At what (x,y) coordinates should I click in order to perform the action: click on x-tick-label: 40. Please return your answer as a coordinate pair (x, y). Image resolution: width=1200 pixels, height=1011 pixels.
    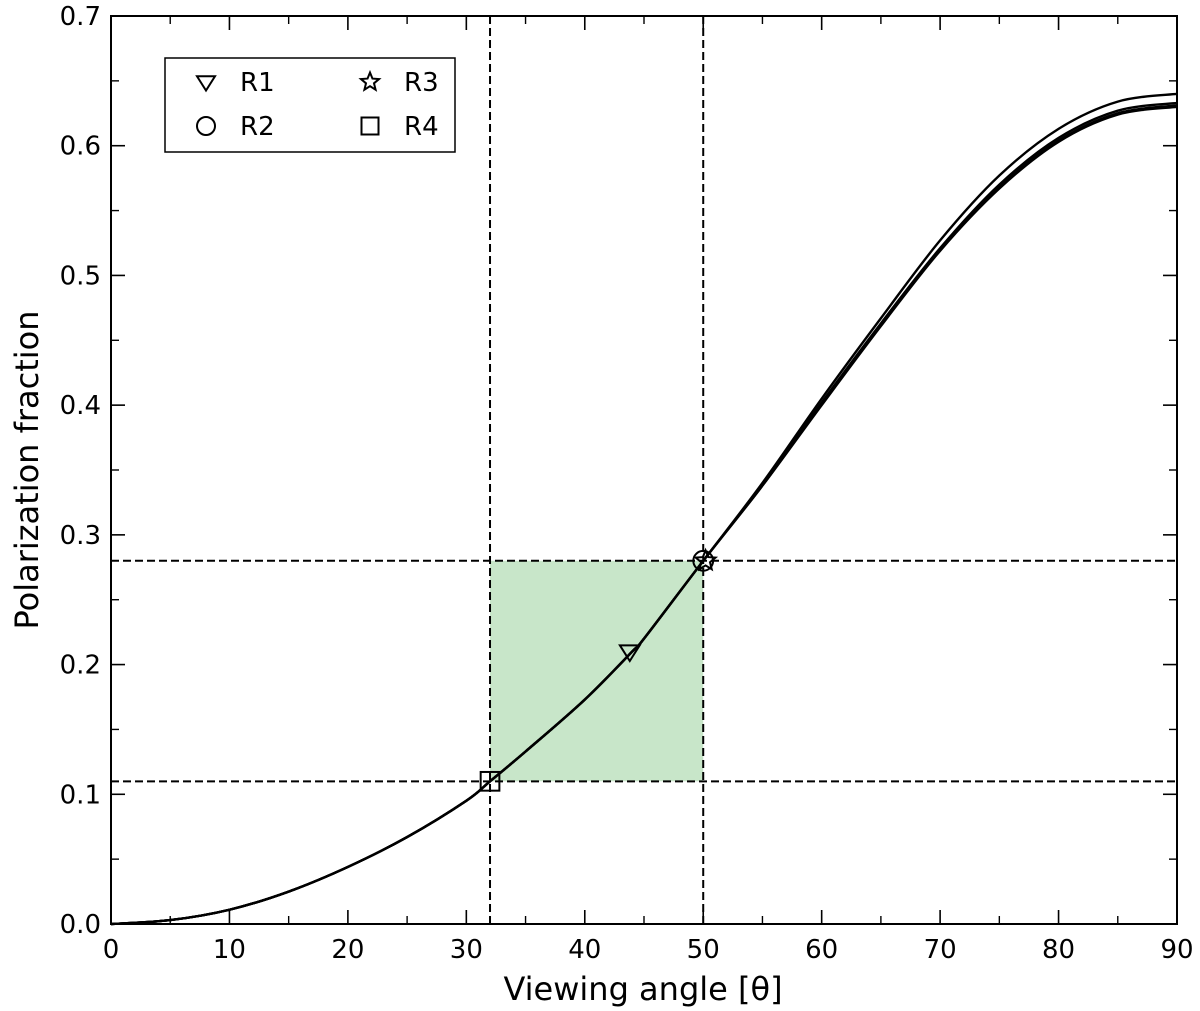
    Looking at the image, I should click on (584, 950).